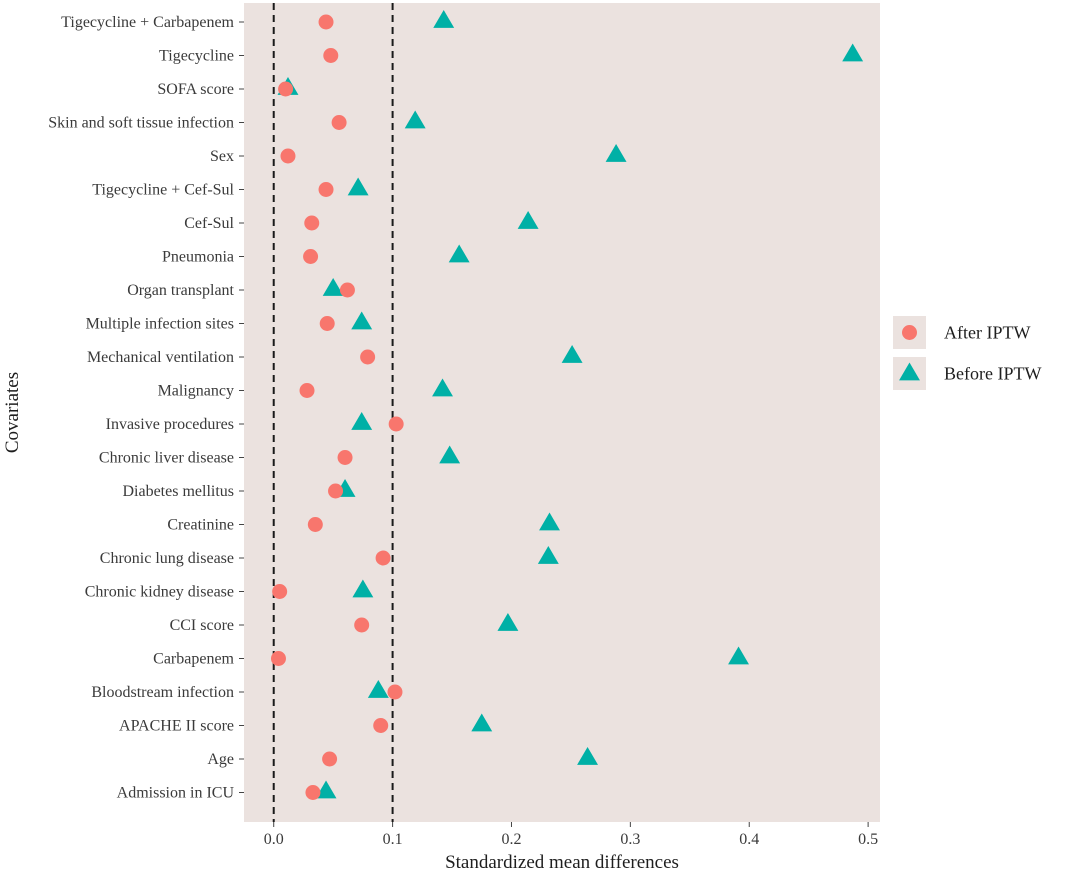 This screenshot has height=874, width=1065. I want to click on y-tick-label: CCI score, so click(202, 625).